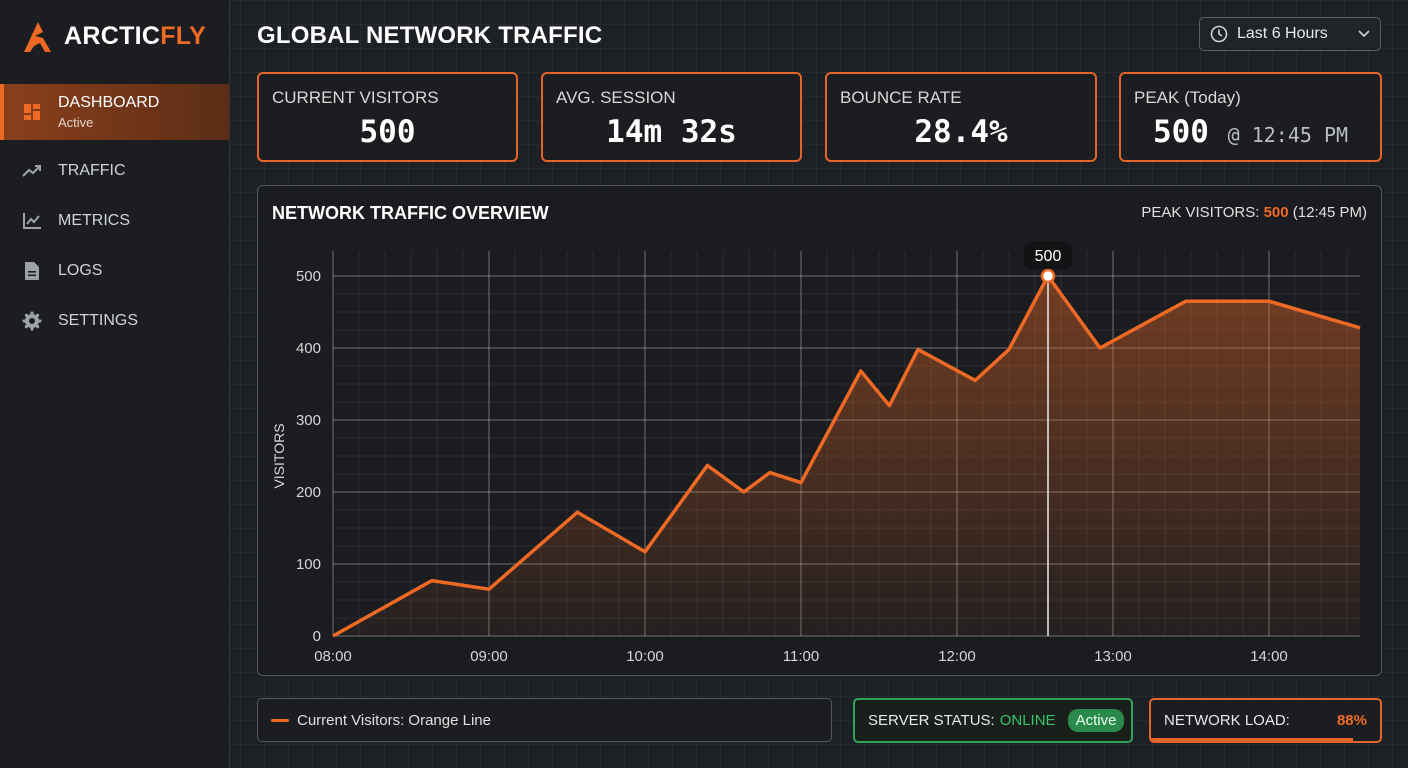 Image resolution: width=1408 pixels, height=768 pixels. Describe the element at coordinates (410, 213) in the screenshot. I see `chart-title: NETWORK TRAFFIC OVERVIEW` at that location.